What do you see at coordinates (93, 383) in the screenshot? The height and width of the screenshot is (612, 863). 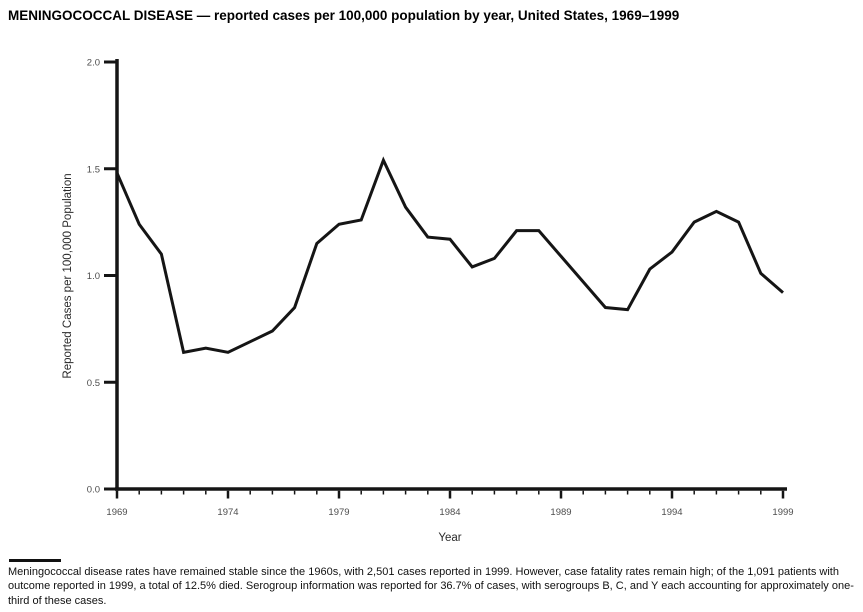 I see `y-tick-label: 0.5` at bounding box center [93, 383].